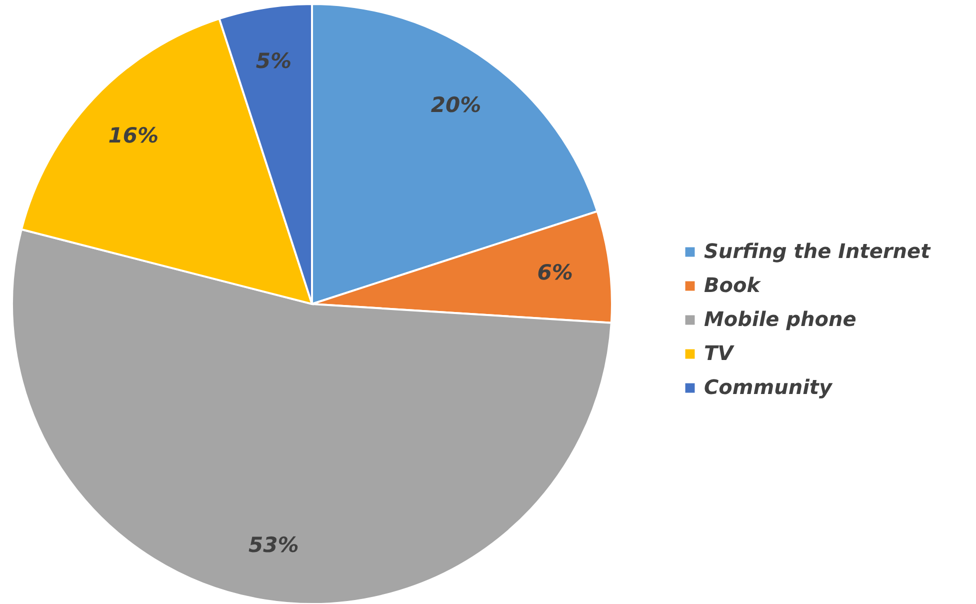 The width and height of the screenshot is (976, 604). What do you see at coordinates (780, 319) in the screenshot?
I see `legend-label: Mobile phone` at bounding box center [780, 319].